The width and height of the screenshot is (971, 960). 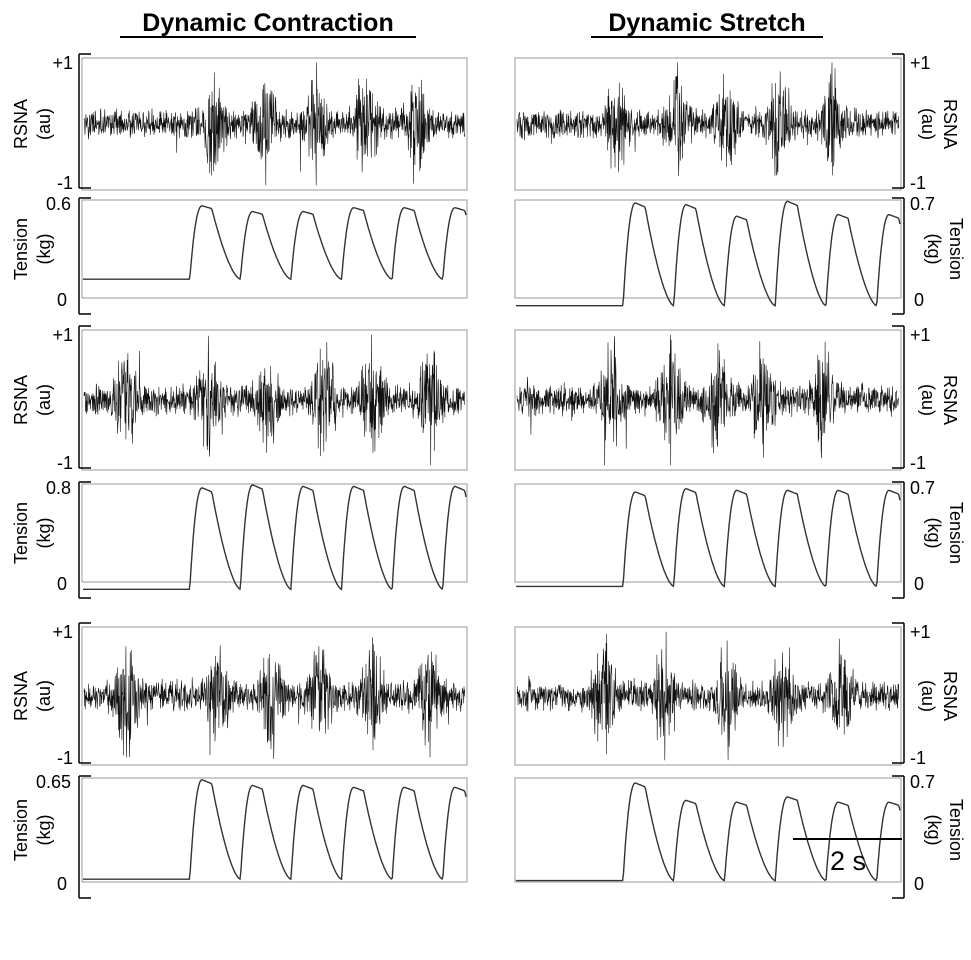 What do you see at coordinates (58, 488) in the screenshot?
I see `tension-tick-label-top: 0.8` at bounding box center [58, 488].